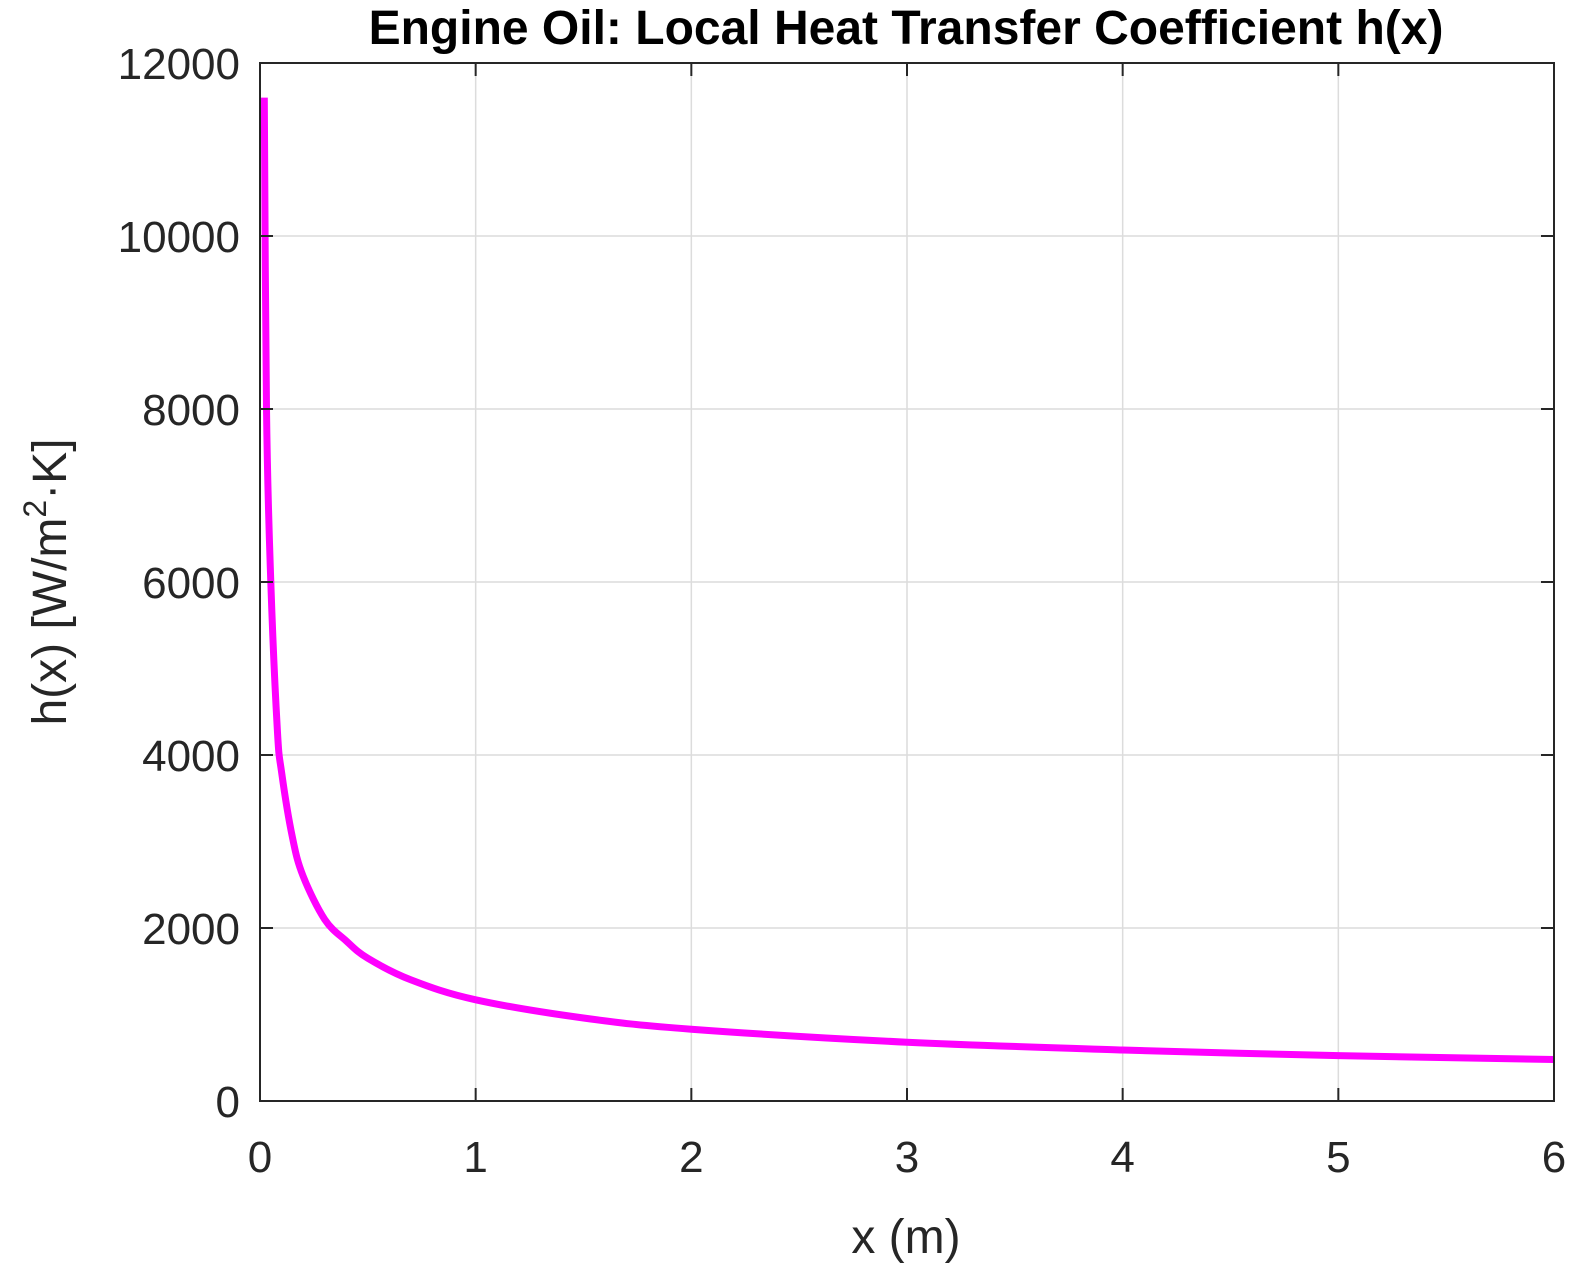 This screenshot has height=1280, width=1588. What do you see at coordinates (691, 1157) in the screenshot?
I see `x-tick-label: 2` at bounding box center [691, 1157].